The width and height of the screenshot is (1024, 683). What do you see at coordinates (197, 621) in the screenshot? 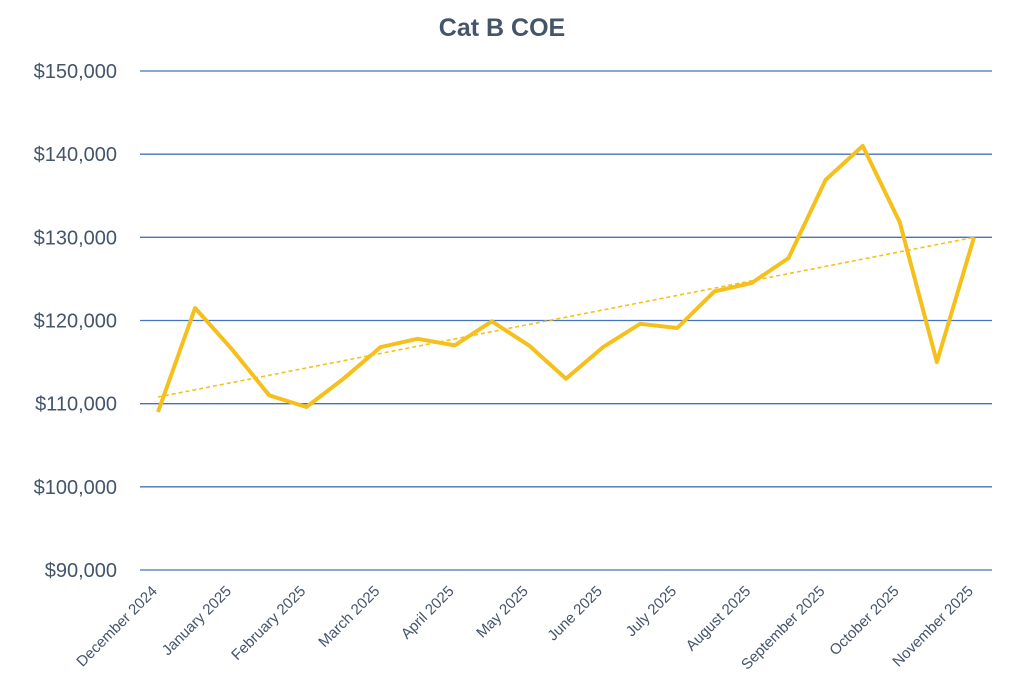
I see `x-tick-label: January 2025` at bounding box center [197, 621].